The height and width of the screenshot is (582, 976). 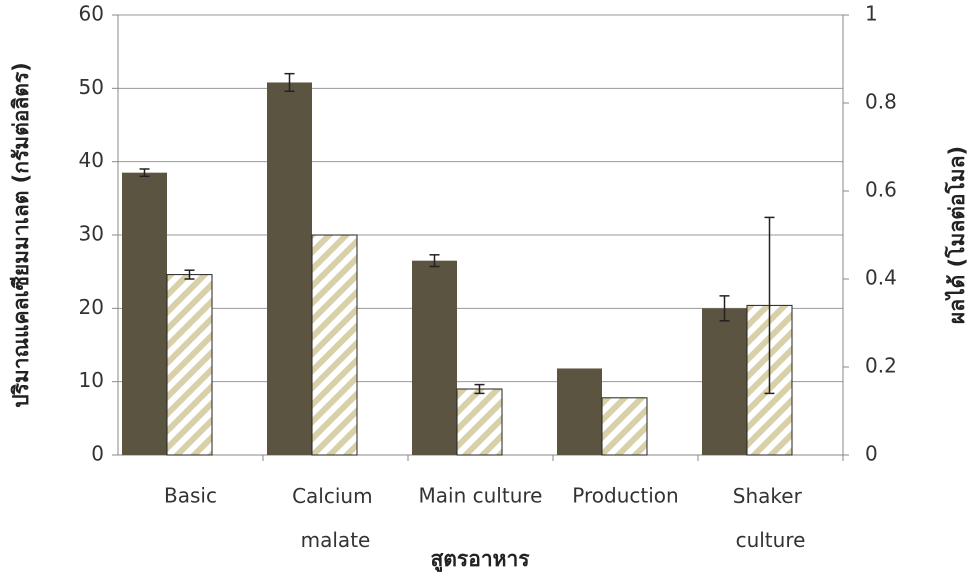 What do you see at coordinates (190, 496) in the screenshot?
I see `x-tick-label: Basic` at bounding box center [190, 496].